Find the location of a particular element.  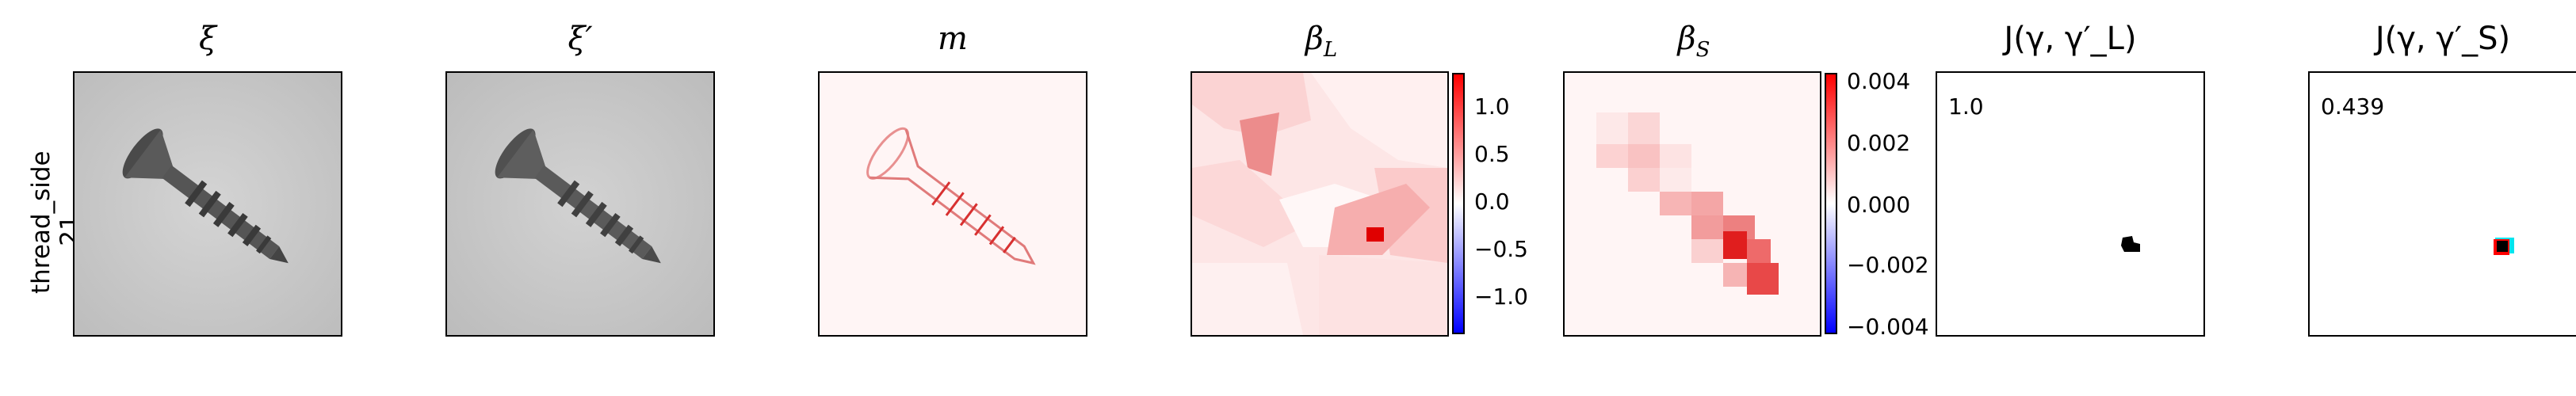

row-label-line-1: thread_side is located at coordinates (41, 222).